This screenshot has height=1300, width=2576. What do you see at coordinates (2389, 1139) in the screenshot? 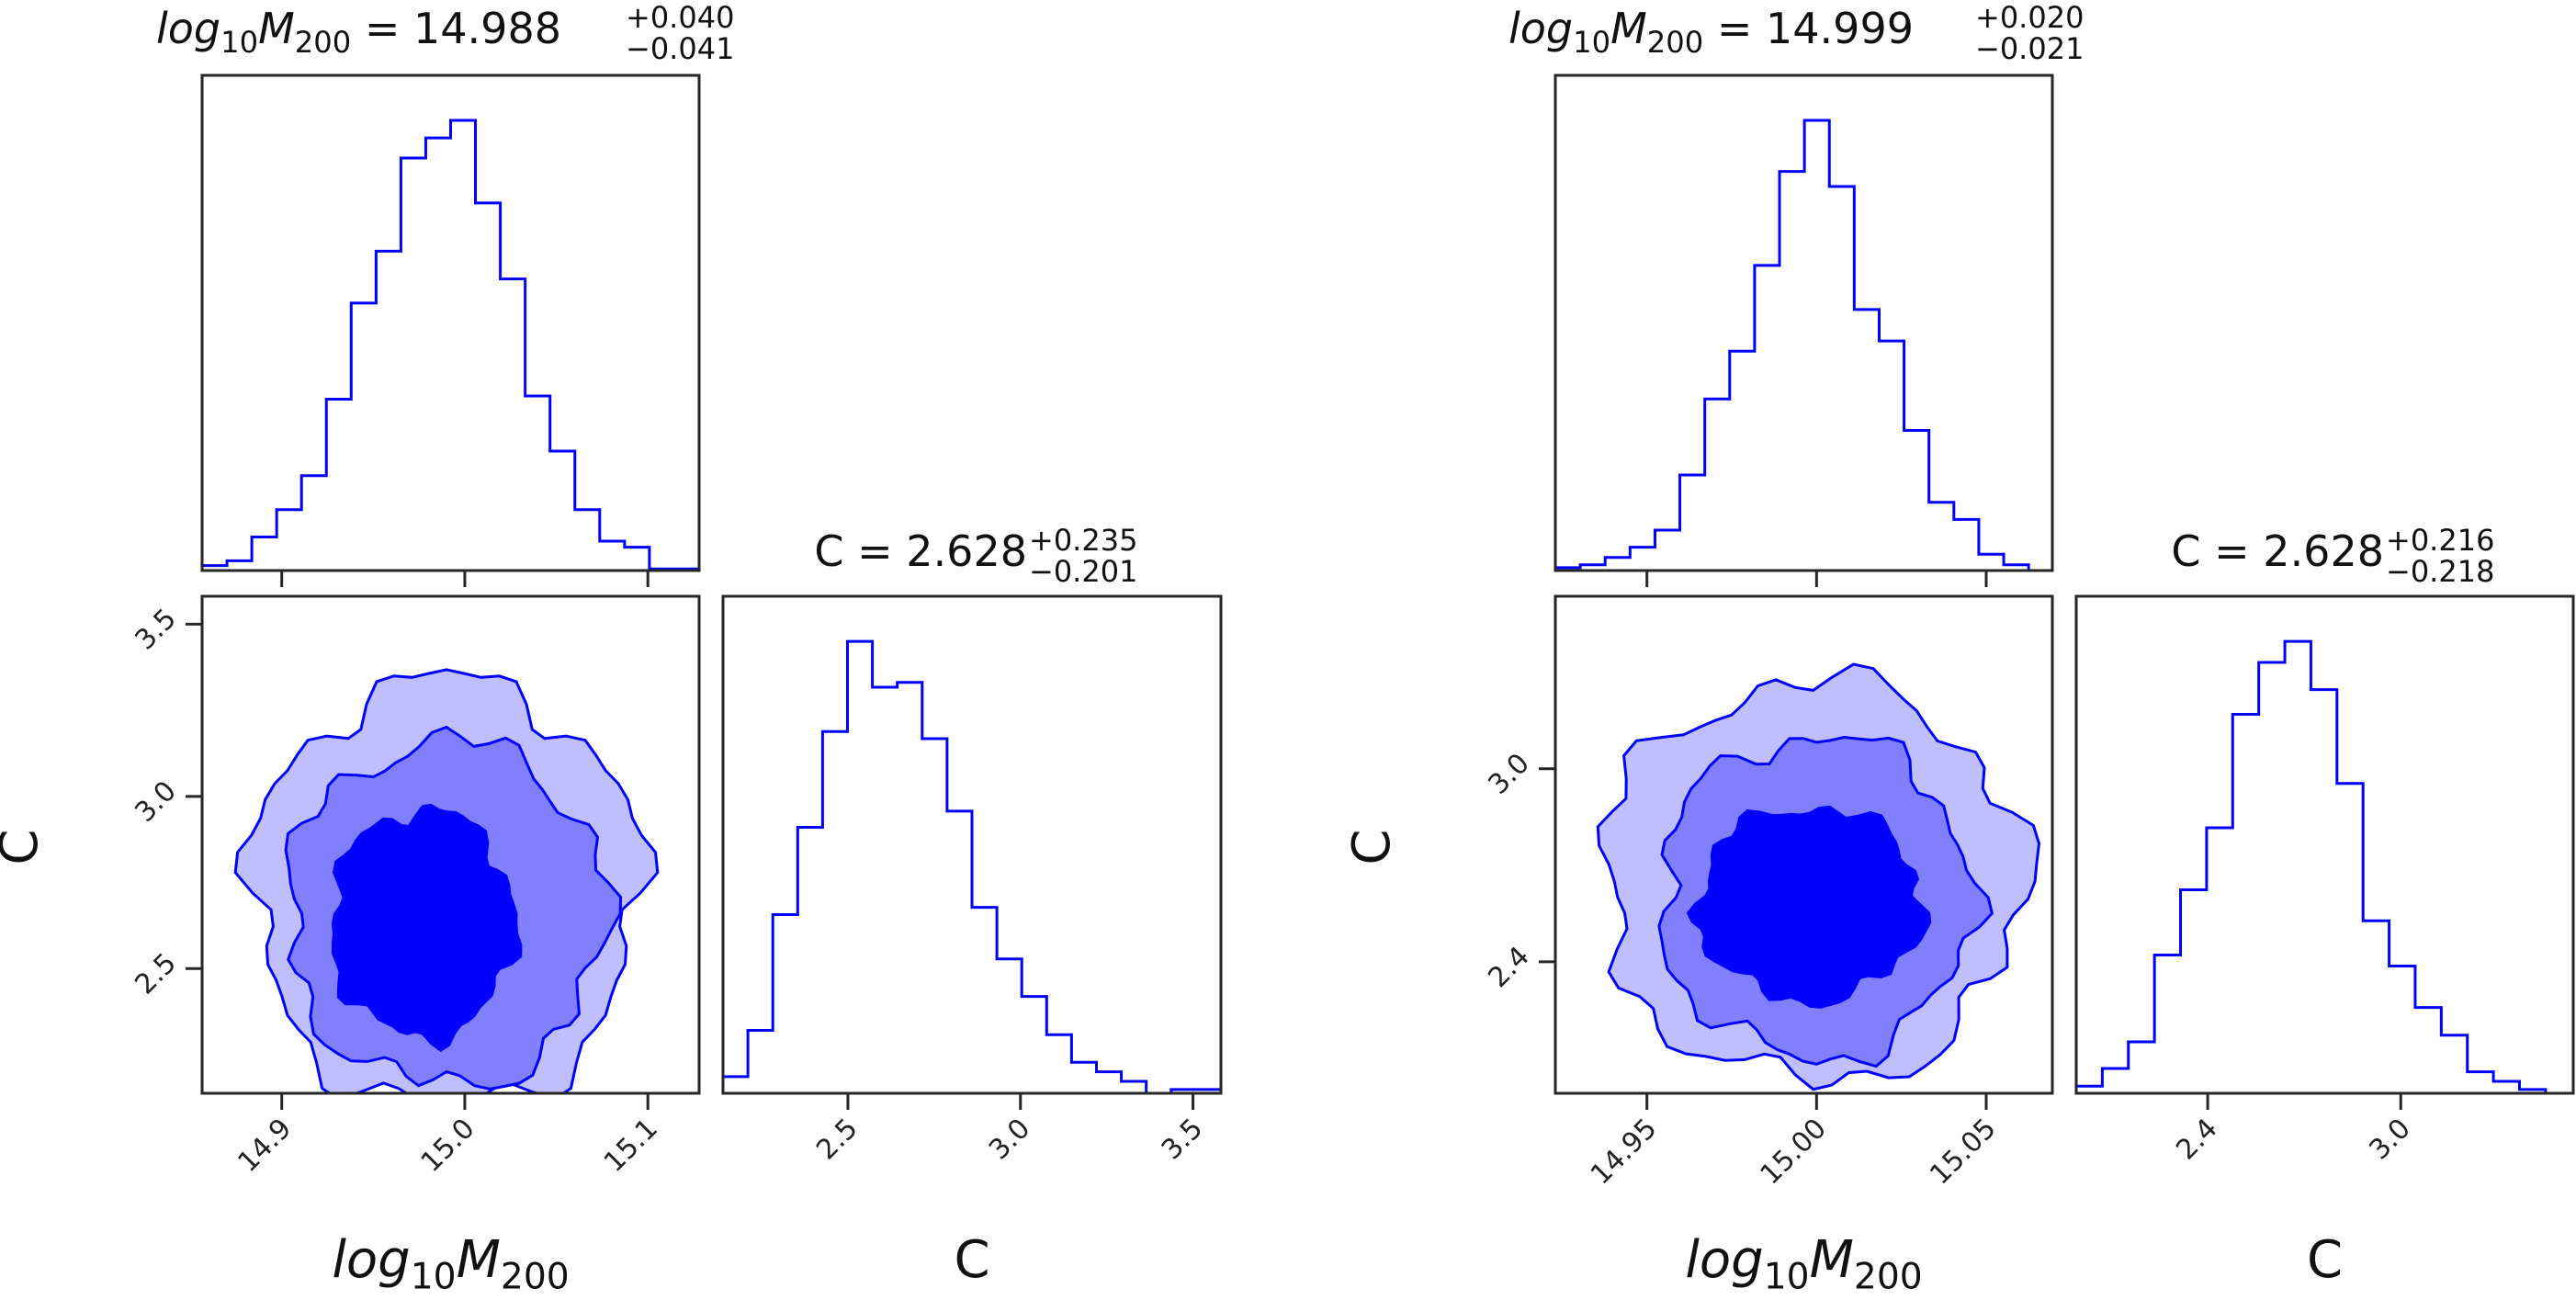
I see `x-tick-label: 3.0` at bounding box center [2389, 1139].